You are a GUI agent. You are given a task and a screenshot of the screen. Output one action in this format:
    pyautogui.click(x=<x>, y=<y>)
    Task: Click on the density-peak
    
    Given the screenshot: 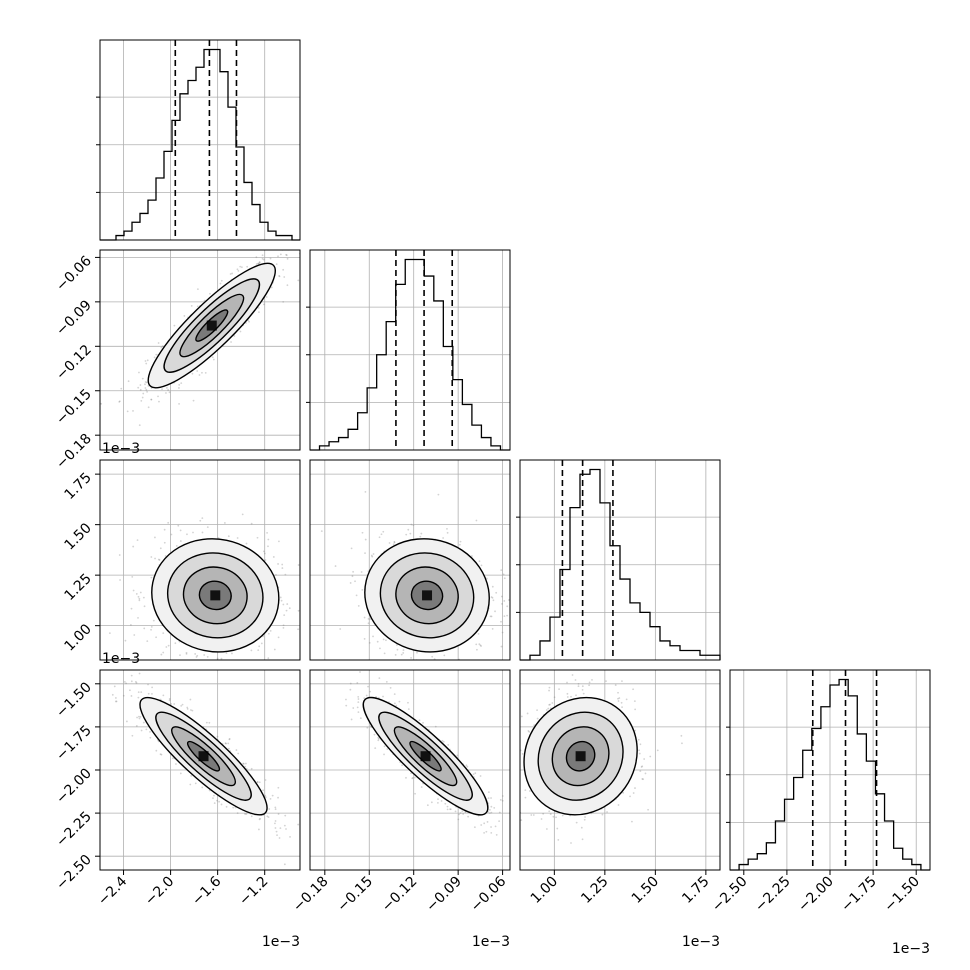 What is the action you would take?
    pyautogui.click(x=425, y=756)
    